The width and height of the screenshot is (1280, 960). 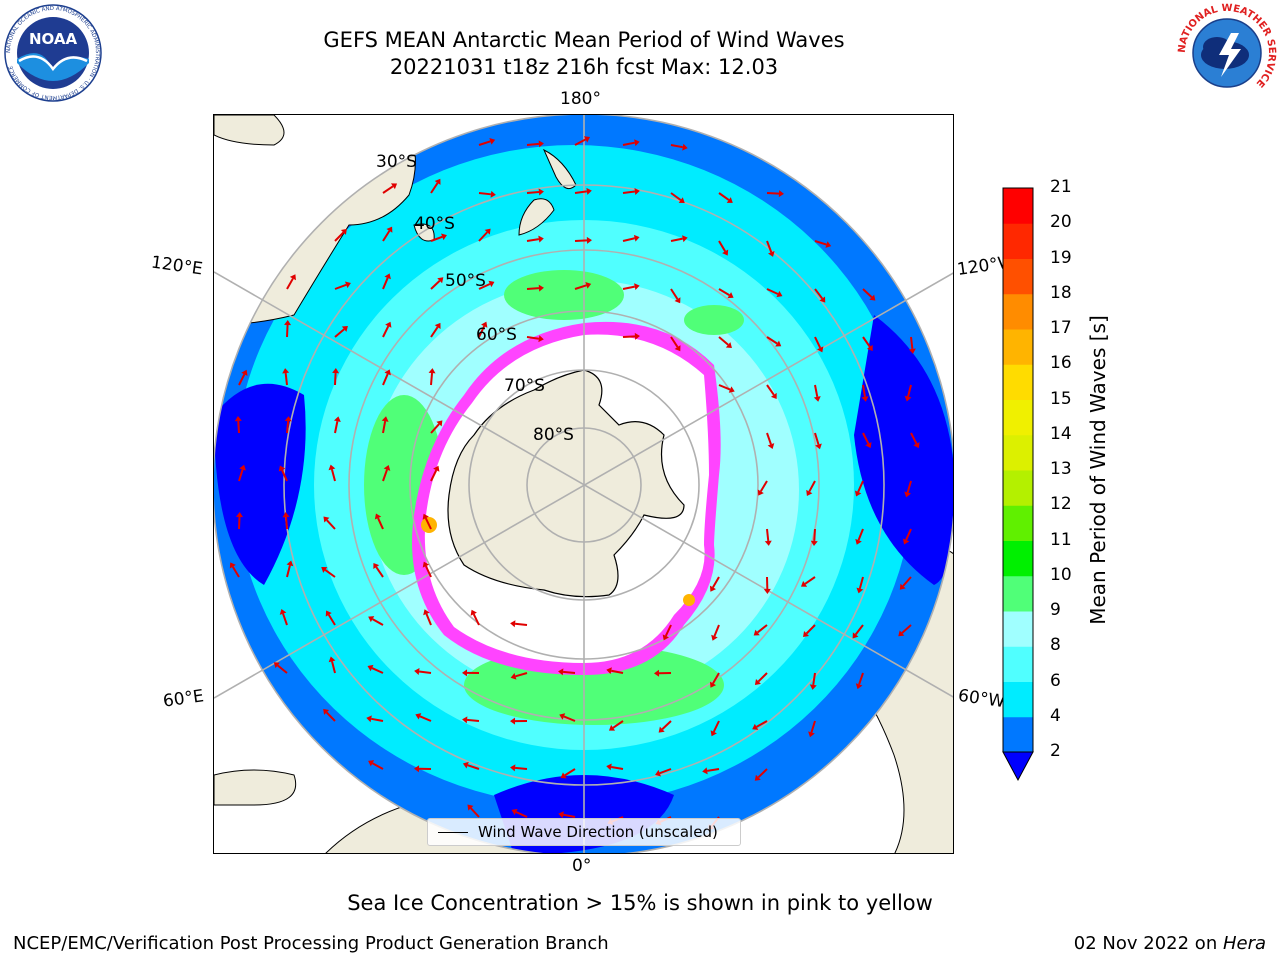 I want to click on legend-label: Wind Wave Direction (unscaled), so click(x=598, y=832).